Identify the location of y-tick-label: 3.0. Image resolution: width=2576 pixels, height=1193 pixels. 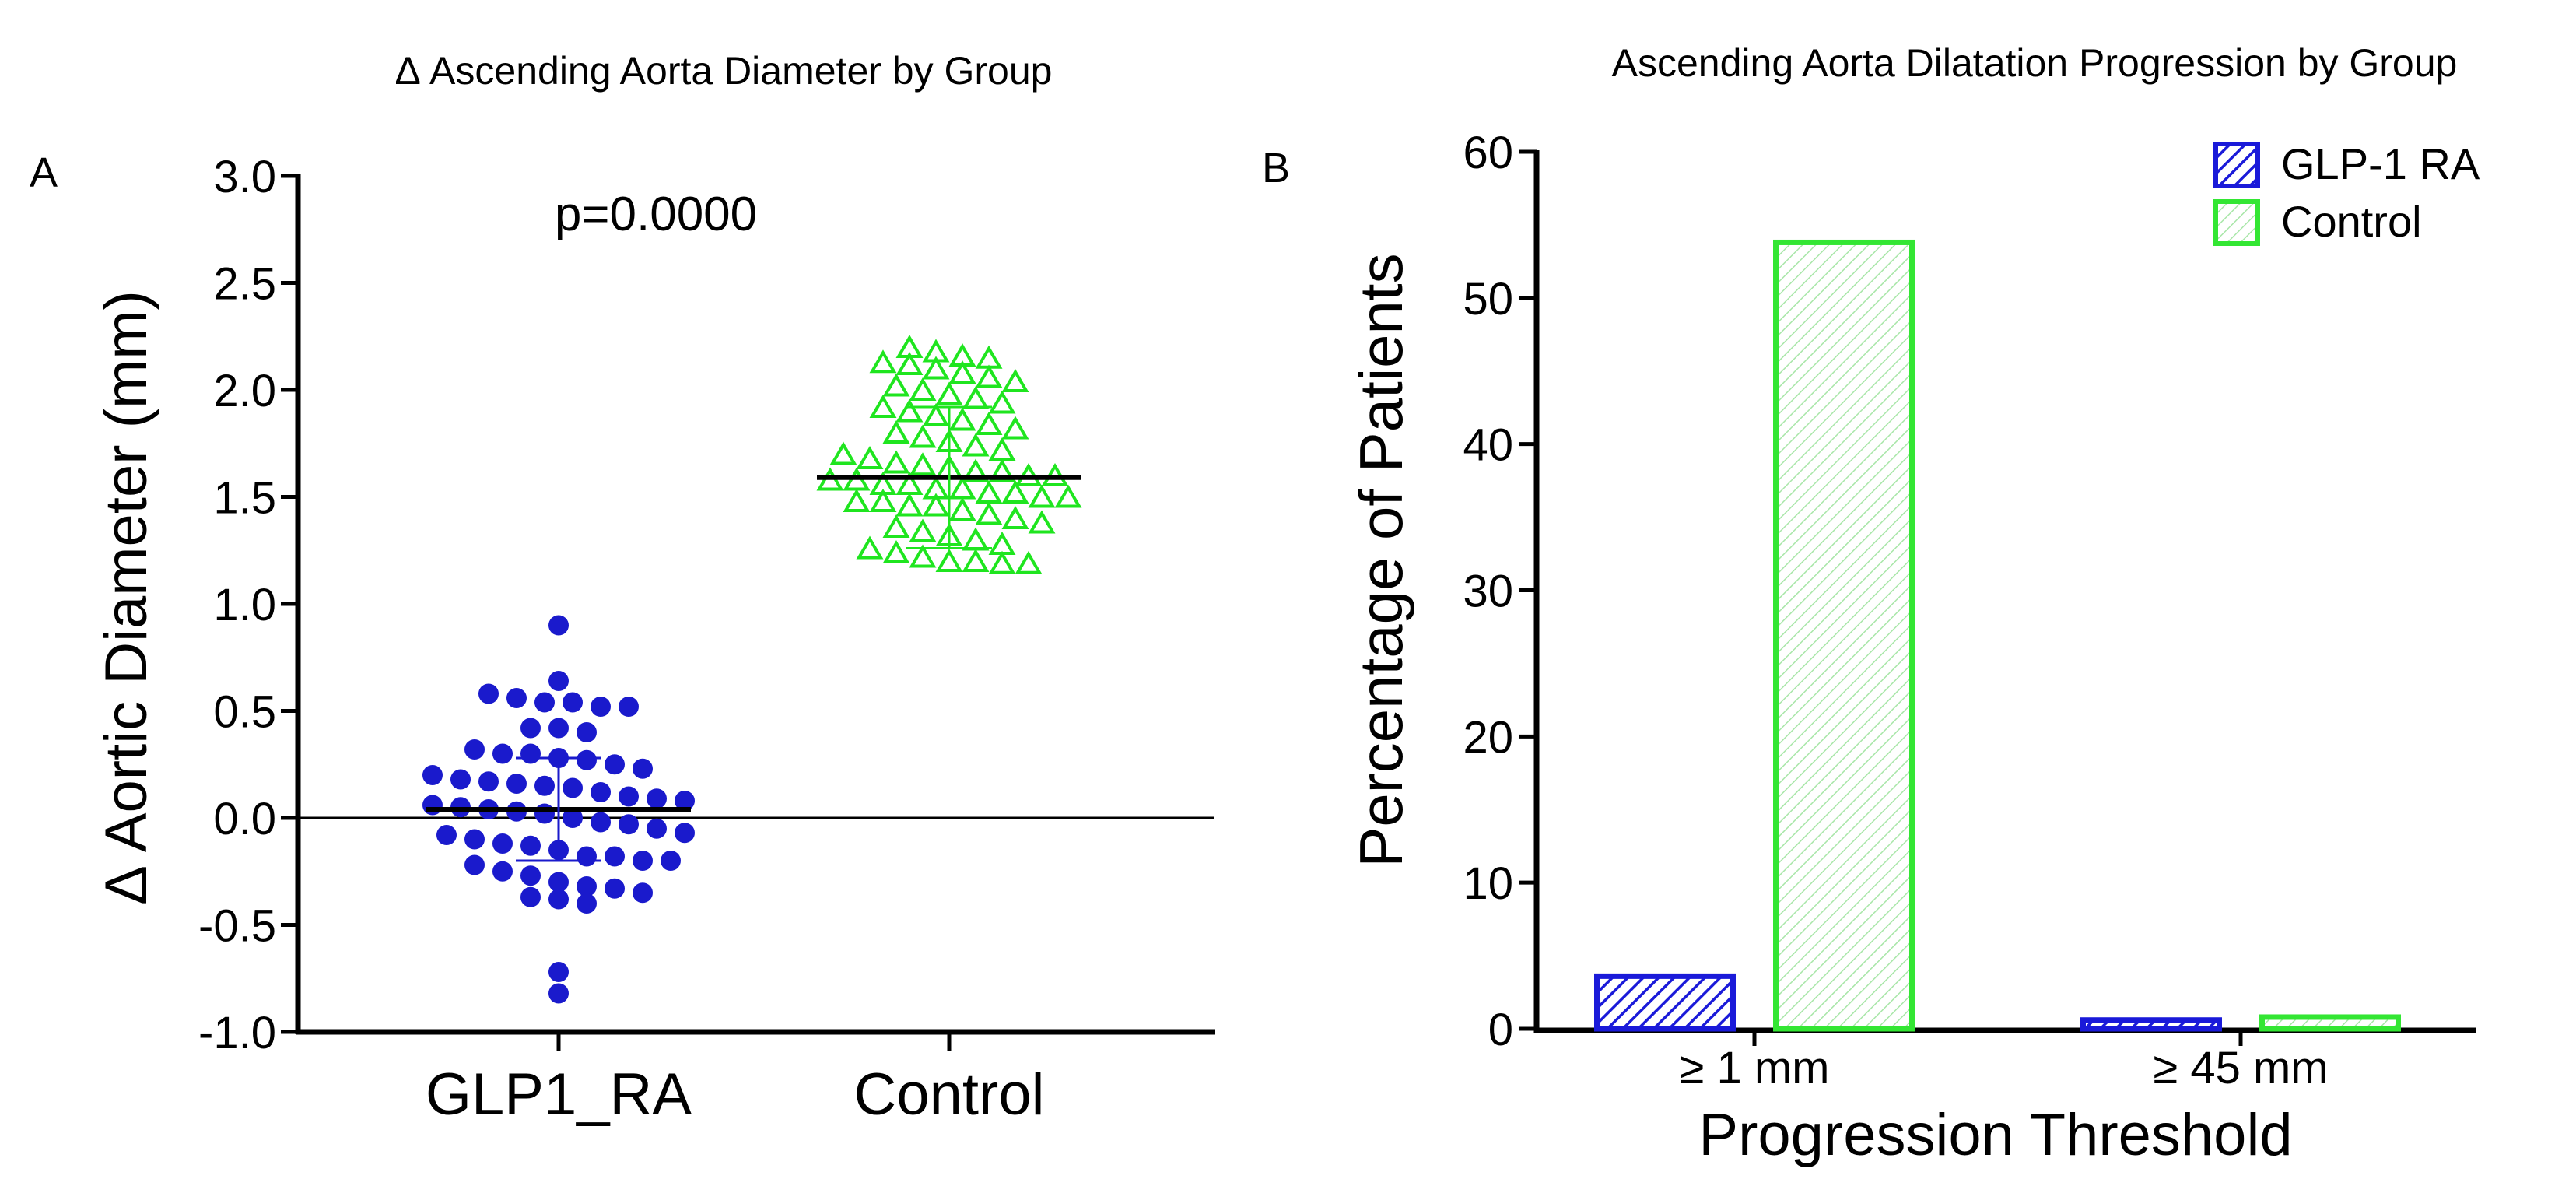
(244, 177).